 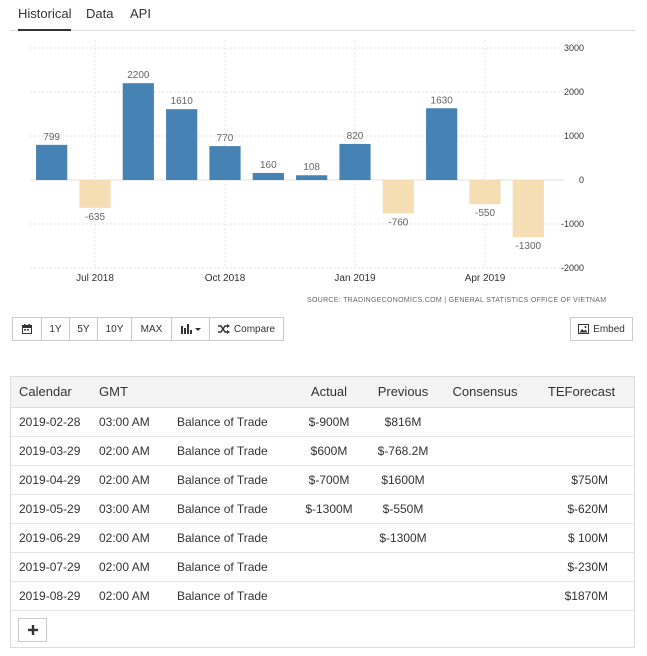 I want to click on row-previous: $-550M, so click(x=403, y=509).